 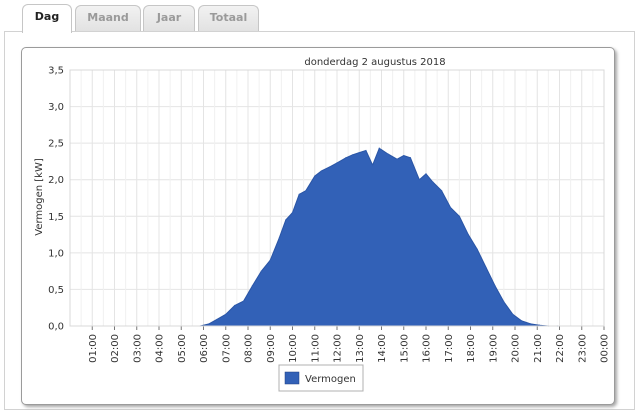 I want to click on x-tick-label: 04:00, so click(x=160, y=348).